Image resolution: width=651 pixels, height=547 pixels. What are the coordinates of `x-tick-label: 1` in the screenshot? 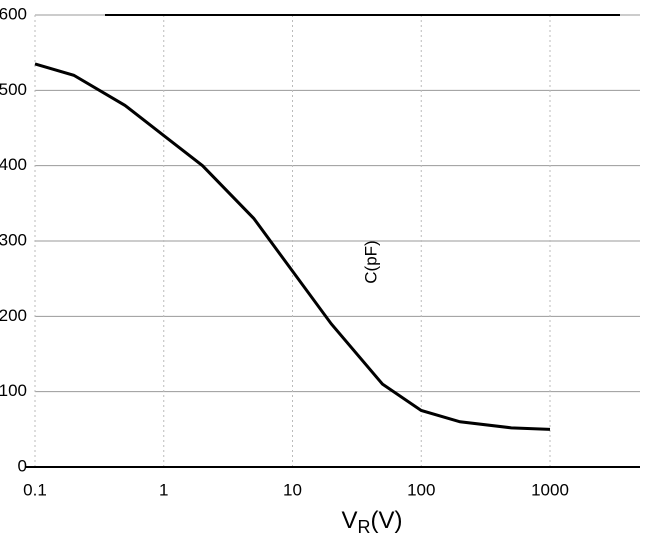 It's located at (163, 489).